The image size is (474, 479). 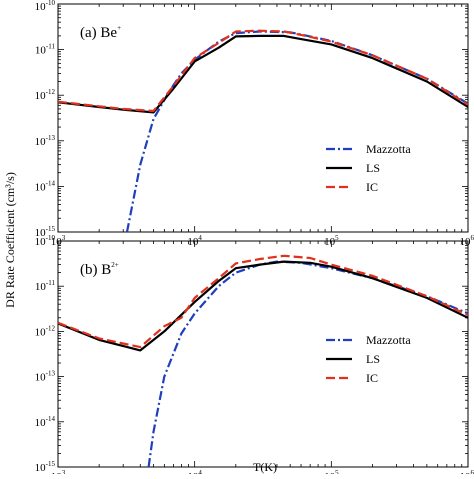 What do you see at coordinates (99, 269) in the screenshot?
I see `panel-label: (b) B2+` at bounding box center [99, 269].